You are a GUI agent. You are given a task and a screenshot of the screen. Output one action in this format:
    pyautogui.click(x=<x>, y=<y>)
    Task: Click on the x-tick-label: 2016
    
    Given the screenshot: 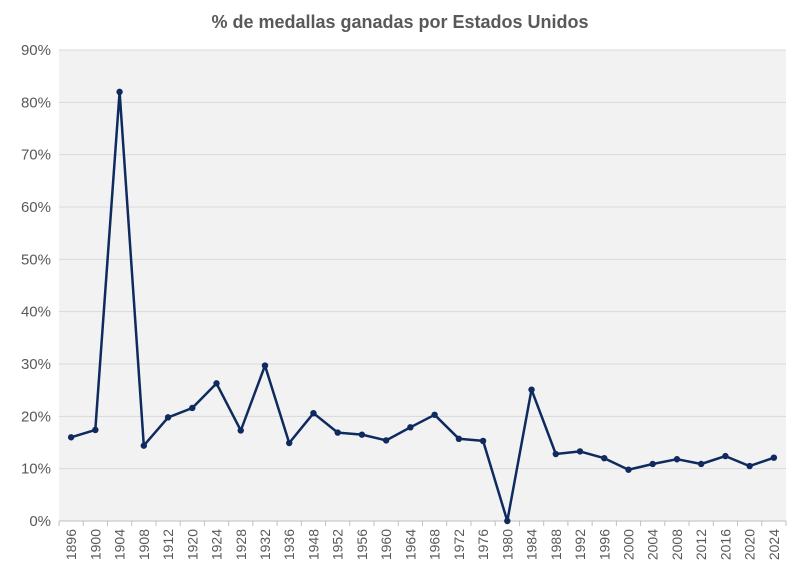 What is the action you would take?
    pyautogui.click(x=725, y=544)
    